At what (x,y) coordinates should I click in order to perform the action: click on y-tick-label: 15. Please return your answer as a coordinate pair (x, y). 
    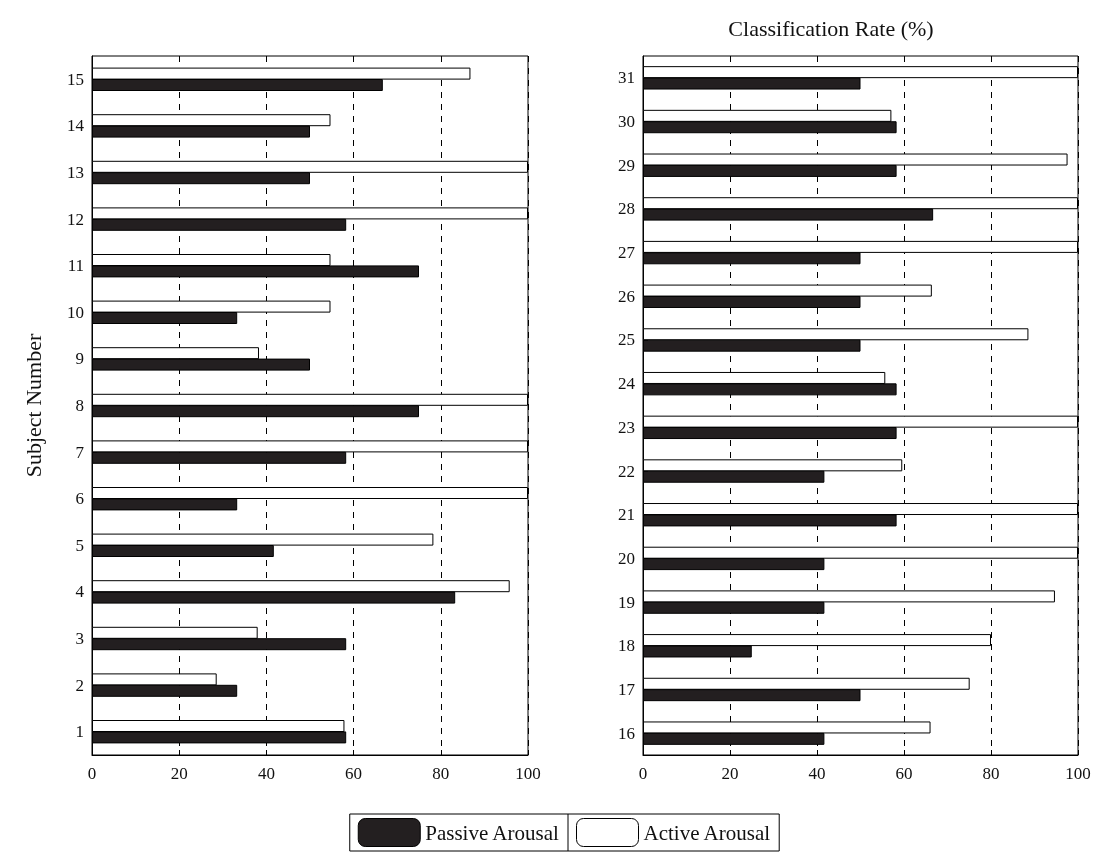
    Looking at the image, I should click on (75, 79).